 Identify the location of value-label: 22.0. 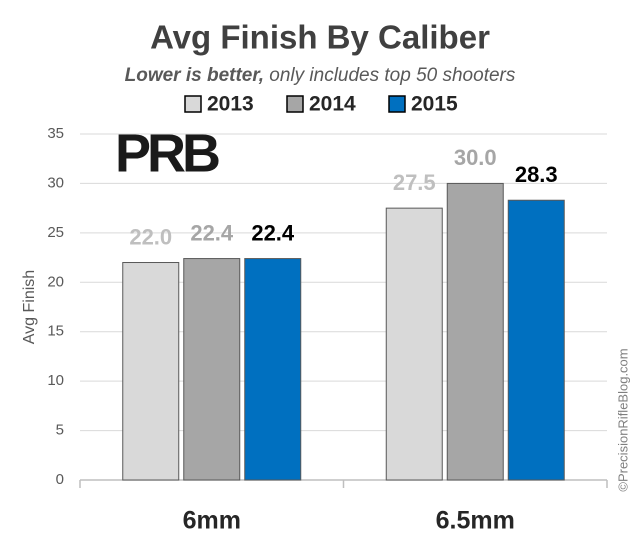
(150, 236).